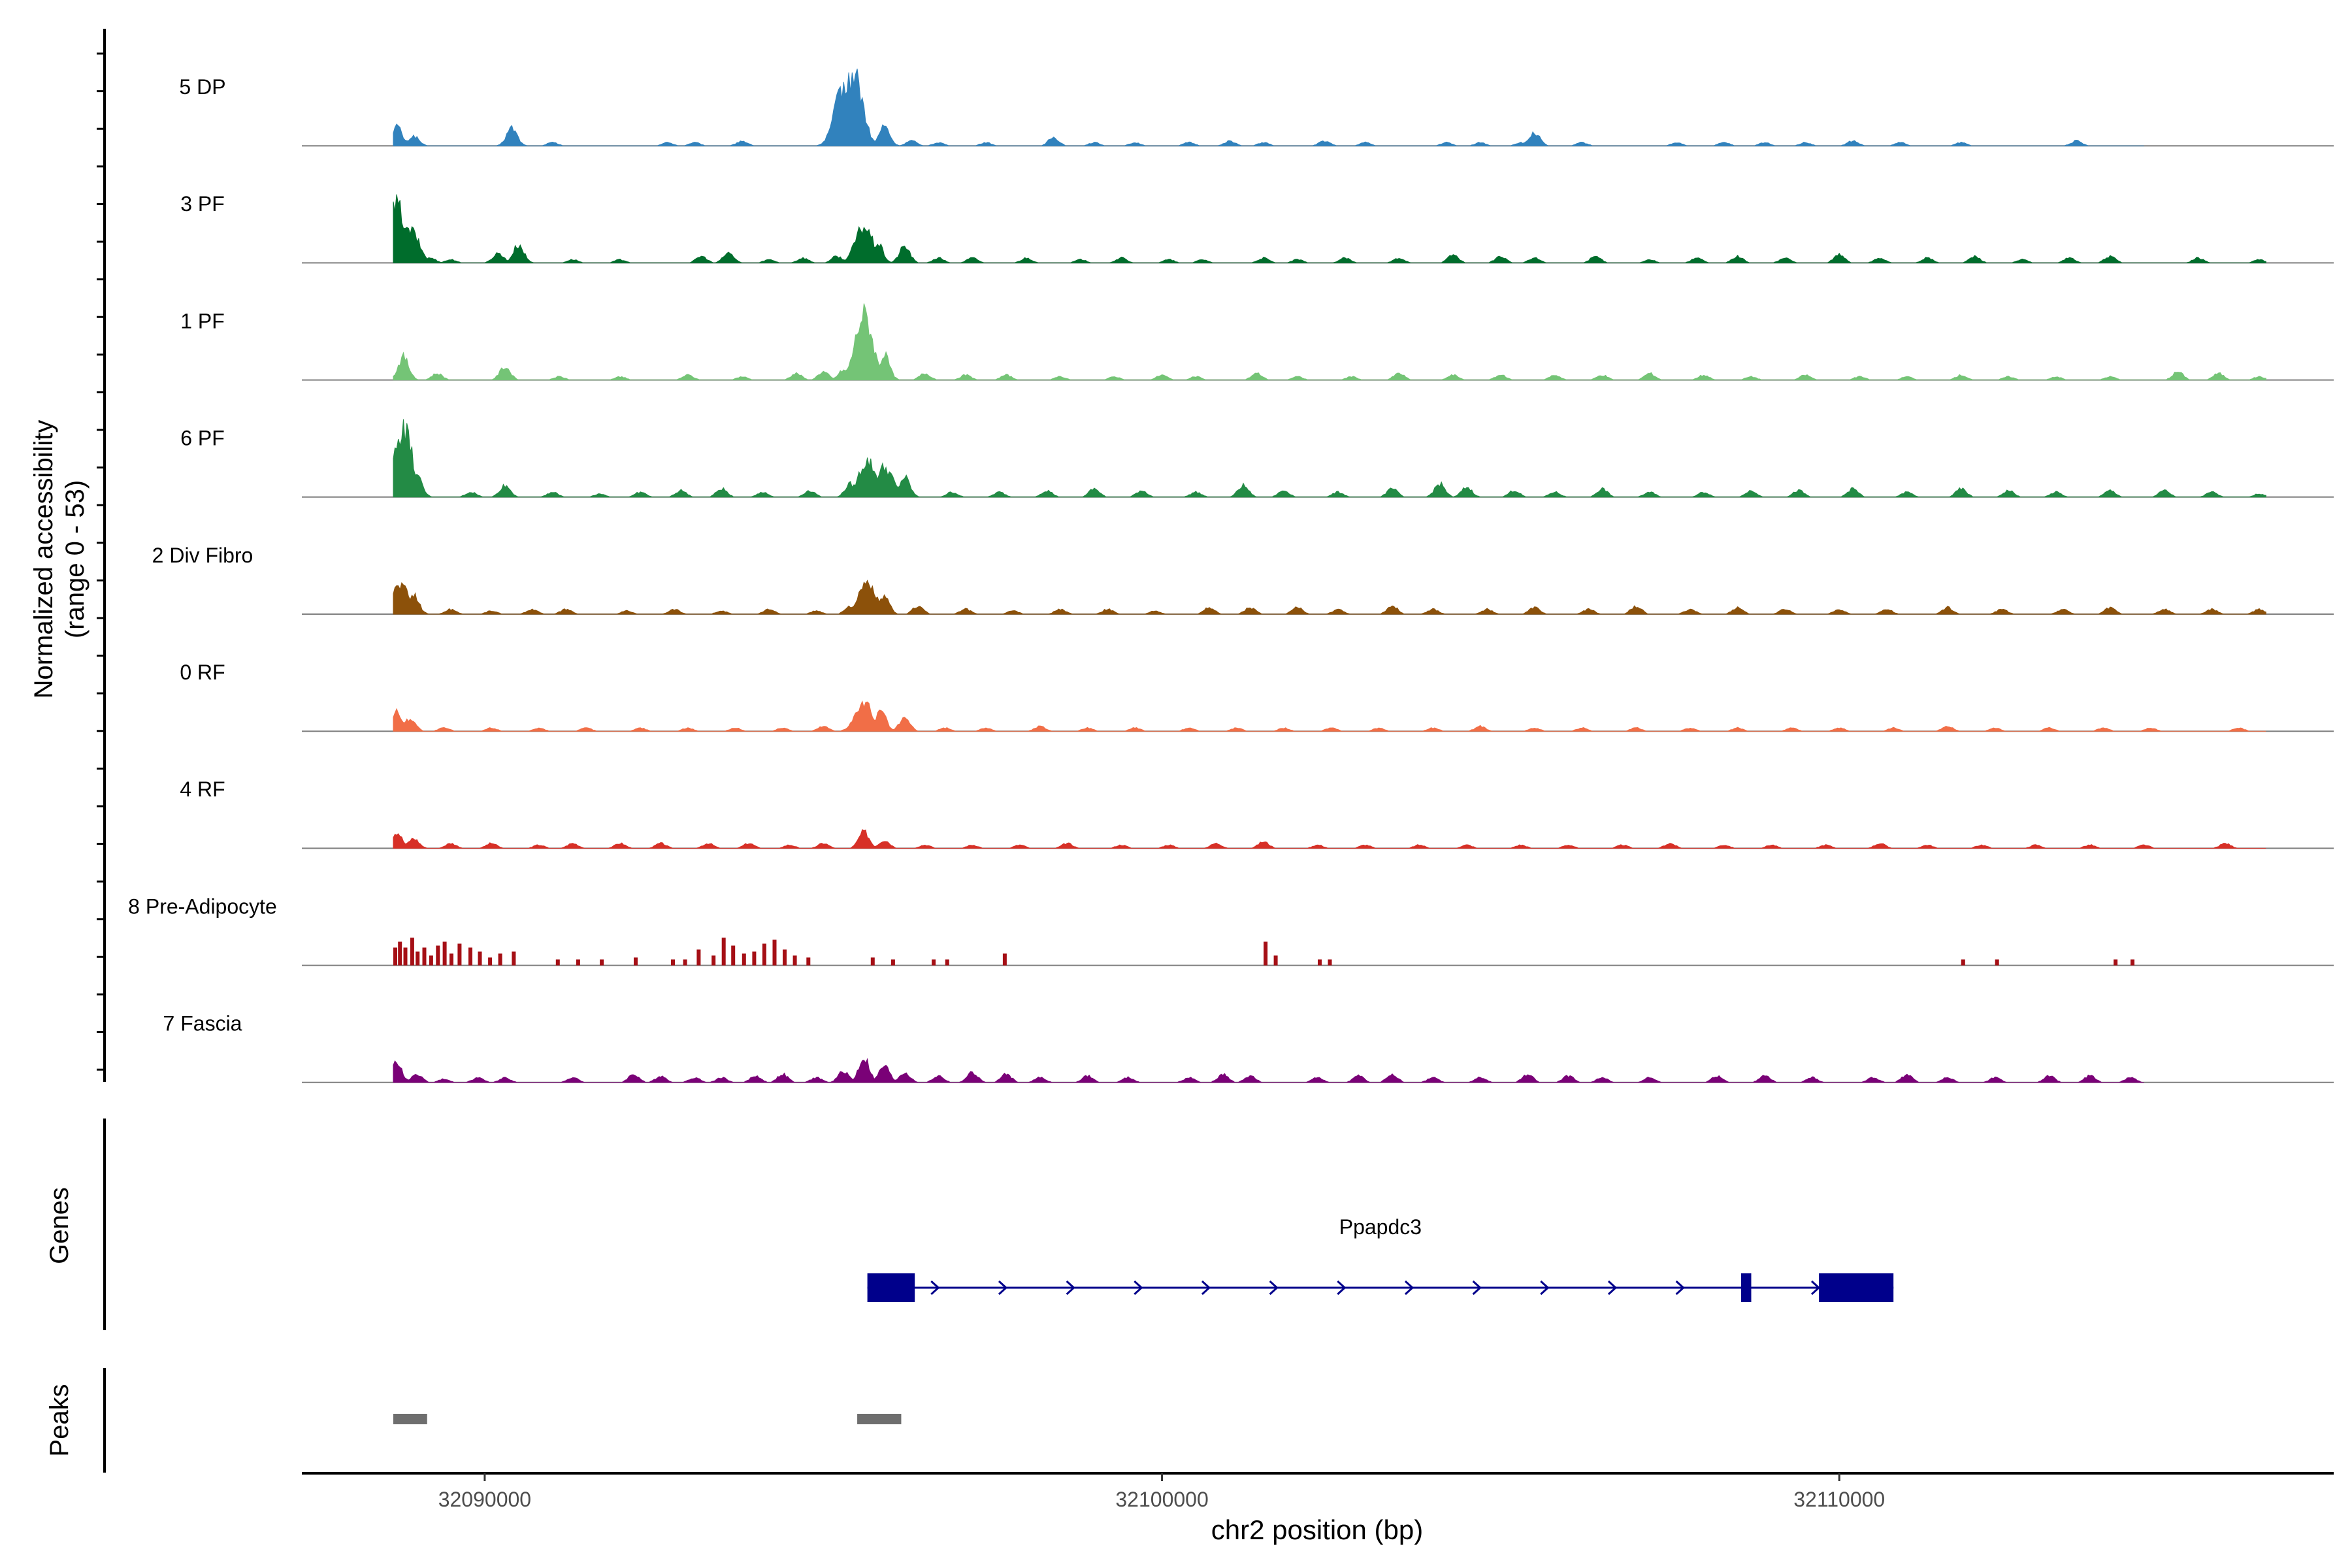 The height and width of the screenshot is (1568, 2352). Describe the element at coordinates (202, 906) in the screenshot. I see `track-label: 8 Pre-Adipocyte` at that location.